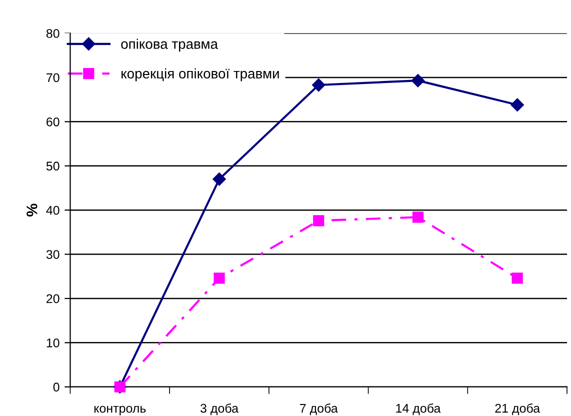 This screenshot has width=571, height=416. Describe the element at coordinates (53, 33) in the screenshot. I see `y-tick-label: 80` at that location.